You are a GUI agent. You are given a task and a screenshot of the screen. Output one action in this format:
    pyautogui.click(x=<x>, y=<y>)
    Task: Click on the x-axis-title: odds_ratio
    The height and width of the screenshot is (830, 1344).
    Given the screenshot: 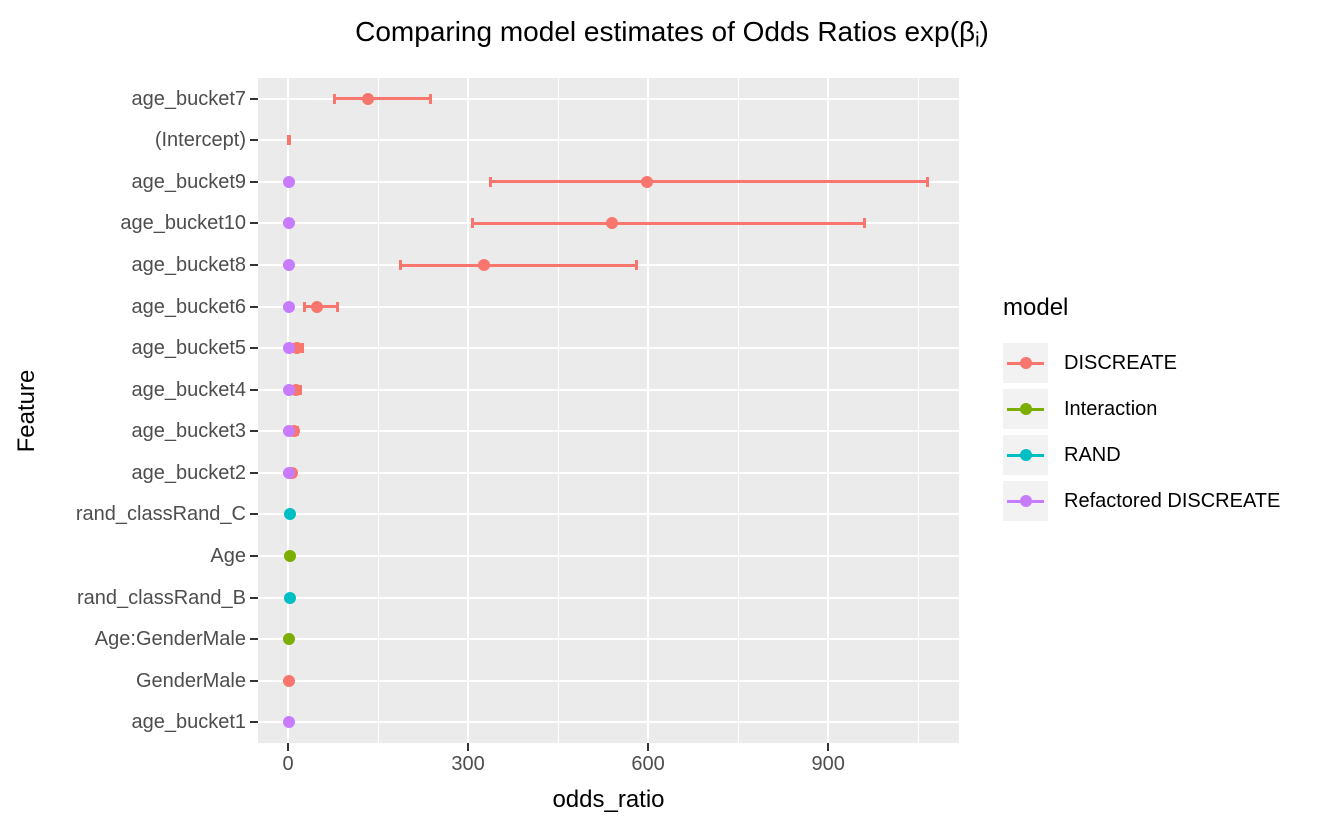 What is the action you would take?
    pyautogui.click(x=608, y=799)
    